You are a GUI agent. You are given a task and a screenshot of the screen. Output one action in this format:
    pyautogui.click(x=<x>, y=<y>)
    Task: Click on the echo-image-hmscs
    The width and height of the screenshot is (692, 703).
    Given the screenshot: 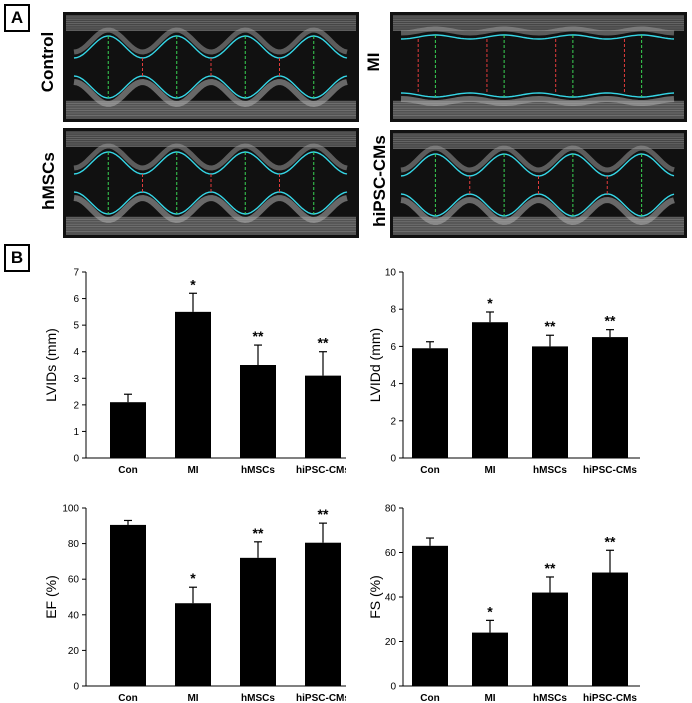 What is the action you would take?
    pyautogui.click(x=211, y=183)
    